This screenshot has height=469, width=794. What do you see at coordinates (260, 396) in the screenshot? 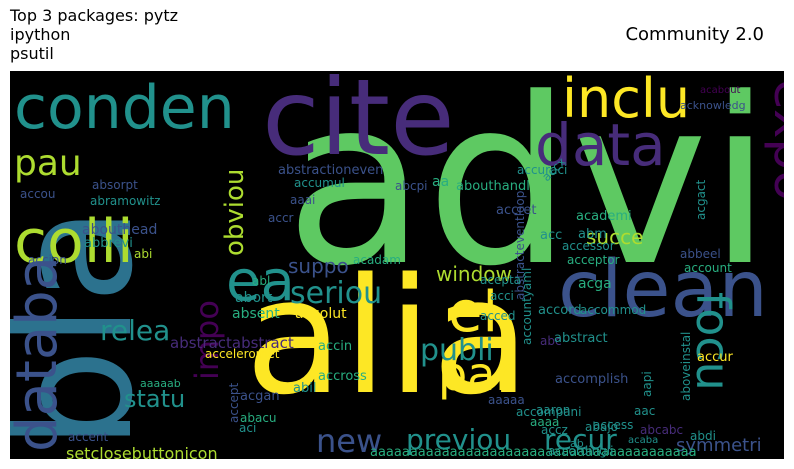
I see `cloud-word: acgan` at bounding box center [260, 396].